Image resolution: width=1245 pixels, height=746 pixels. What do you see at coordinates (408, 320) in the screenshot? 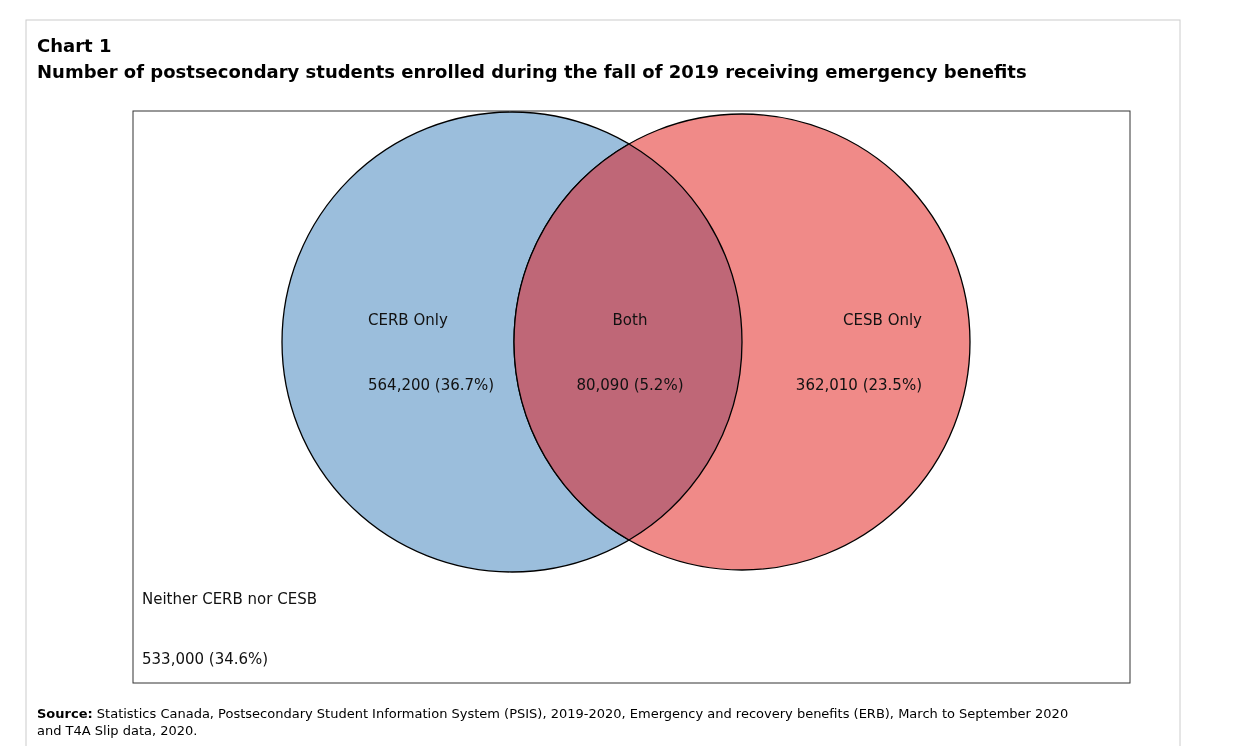
I see `category-label: CERB Only` at bounding box center [408, 320].